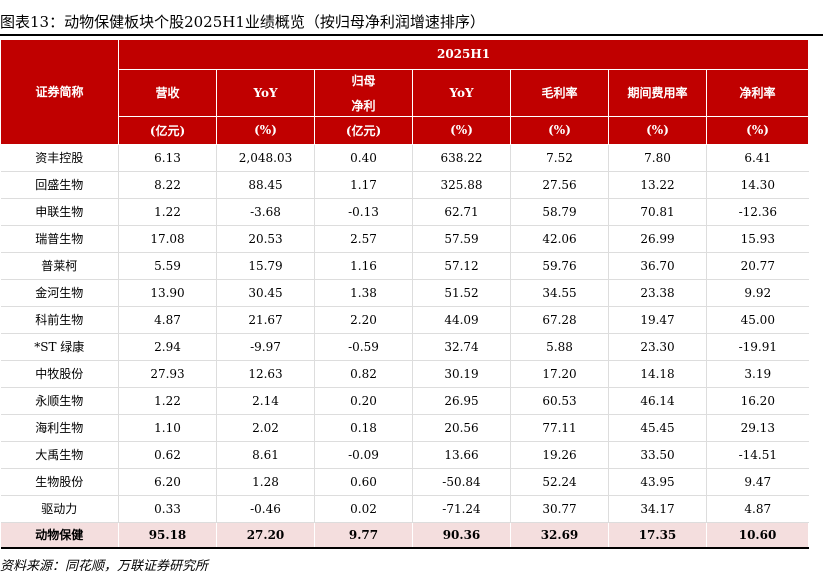  Describe the element at coordinates (242, 22) in the screenshot. I see `figure-title: 图表13：动物保健板块个股2025H1业绩概览（按归母净利润增速排序）` at that location.